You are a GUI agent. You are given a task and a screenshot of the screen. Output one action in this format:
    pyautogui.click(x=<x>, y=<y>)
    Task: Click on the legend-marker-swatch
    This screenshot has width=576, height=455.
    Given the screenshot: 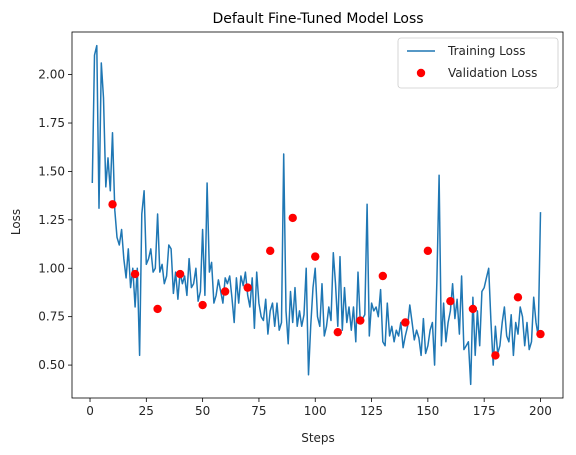 What is the action you would take?
    pyautogui.click(x=421, y=73)
    